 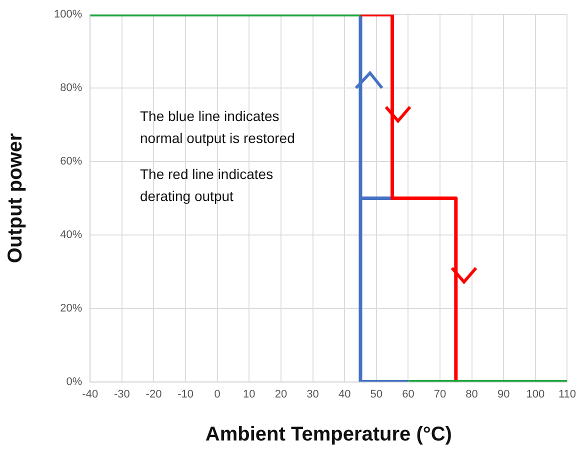 What do you see at coordinates (408, 394) in the screenshot?
I see `x-tick-label: 60` at bounding box center [408, 394].